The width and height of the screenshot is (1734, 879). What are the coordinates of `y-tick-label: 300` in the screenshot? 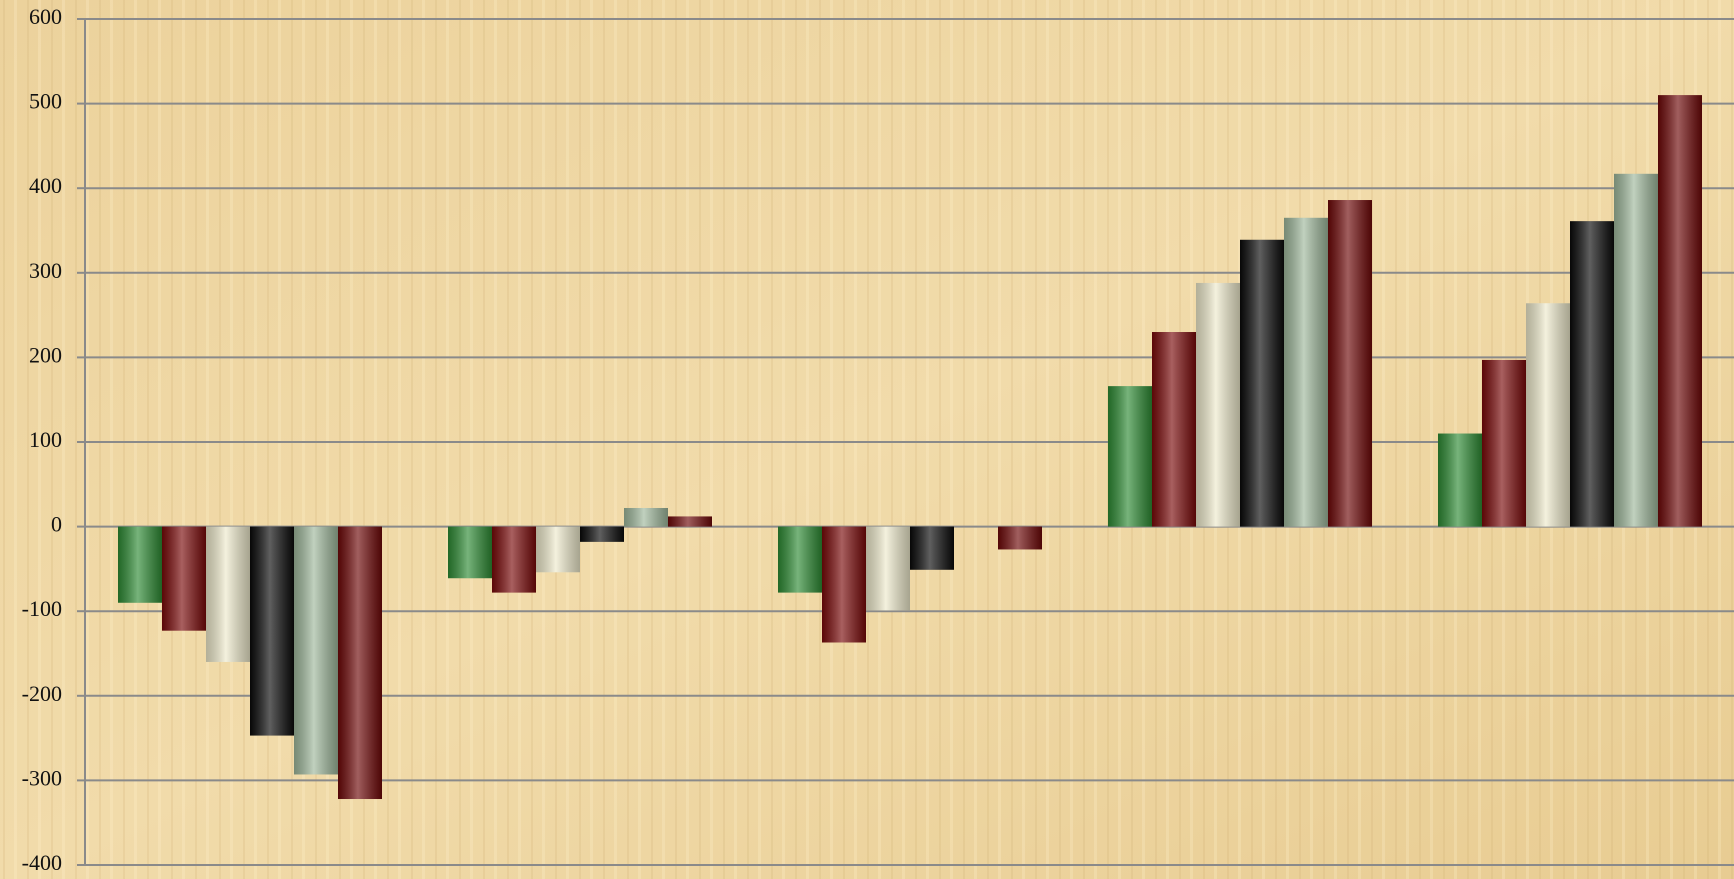 It's located at (45, 270).